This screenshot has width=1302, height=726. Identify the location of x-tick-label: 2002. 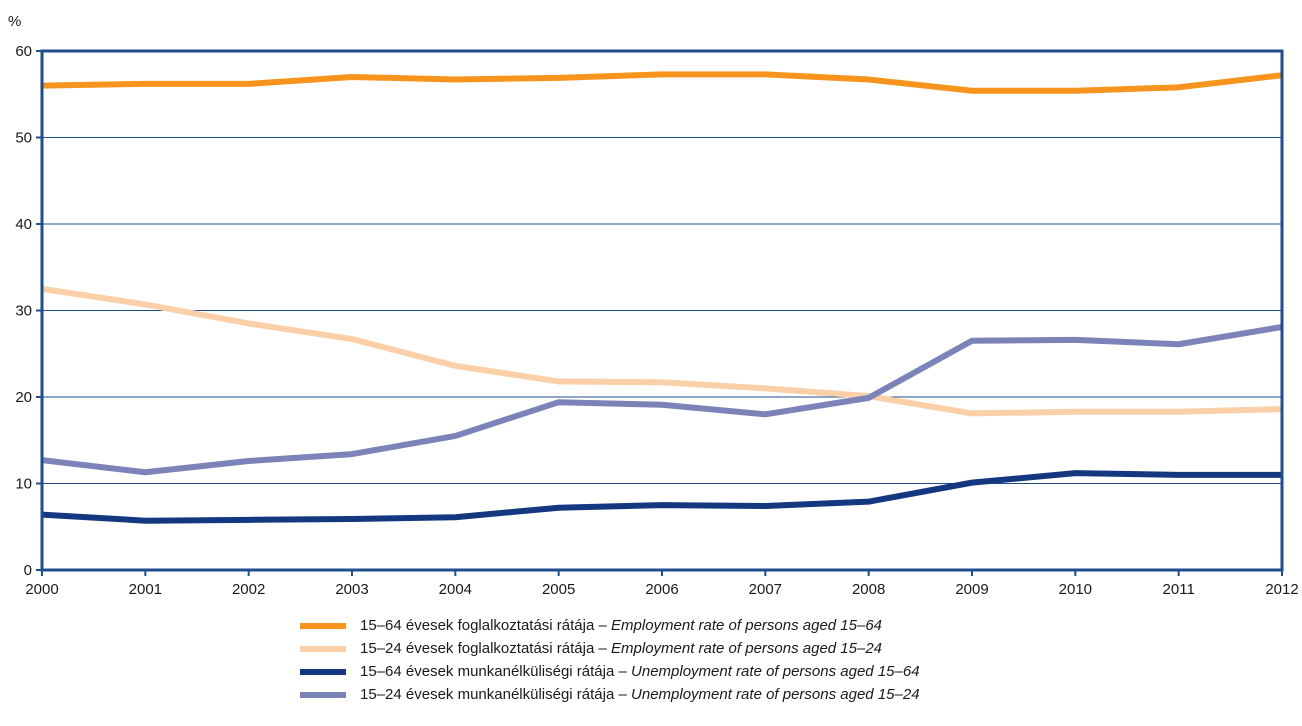
(248, 589).